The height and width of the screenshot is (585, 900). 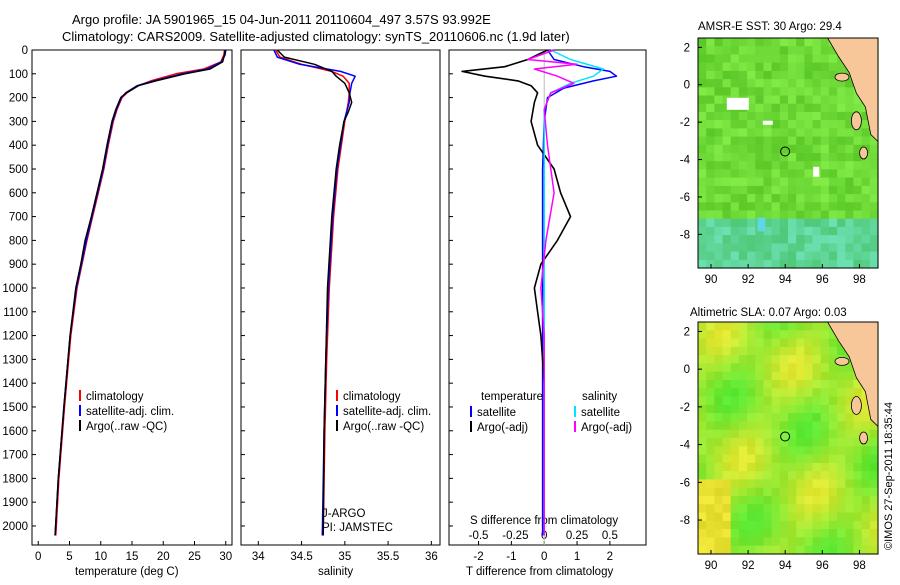 What do you see at coordinates (15, 360) in the screenshot?
I see `y-tick-label: 1300` at bounding box center [15, 360].